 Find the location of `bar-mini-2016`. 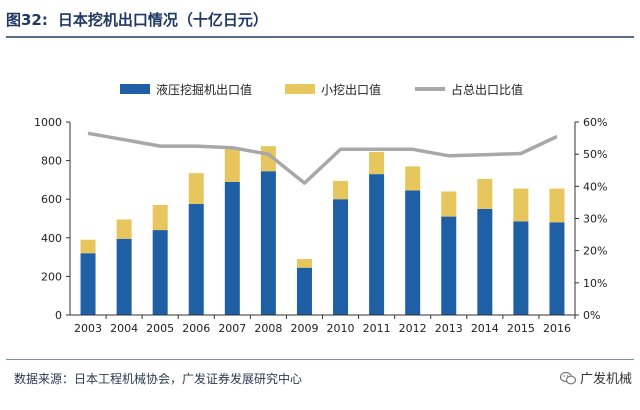

bar-mini-2016 is located at coordinates (557, 205).